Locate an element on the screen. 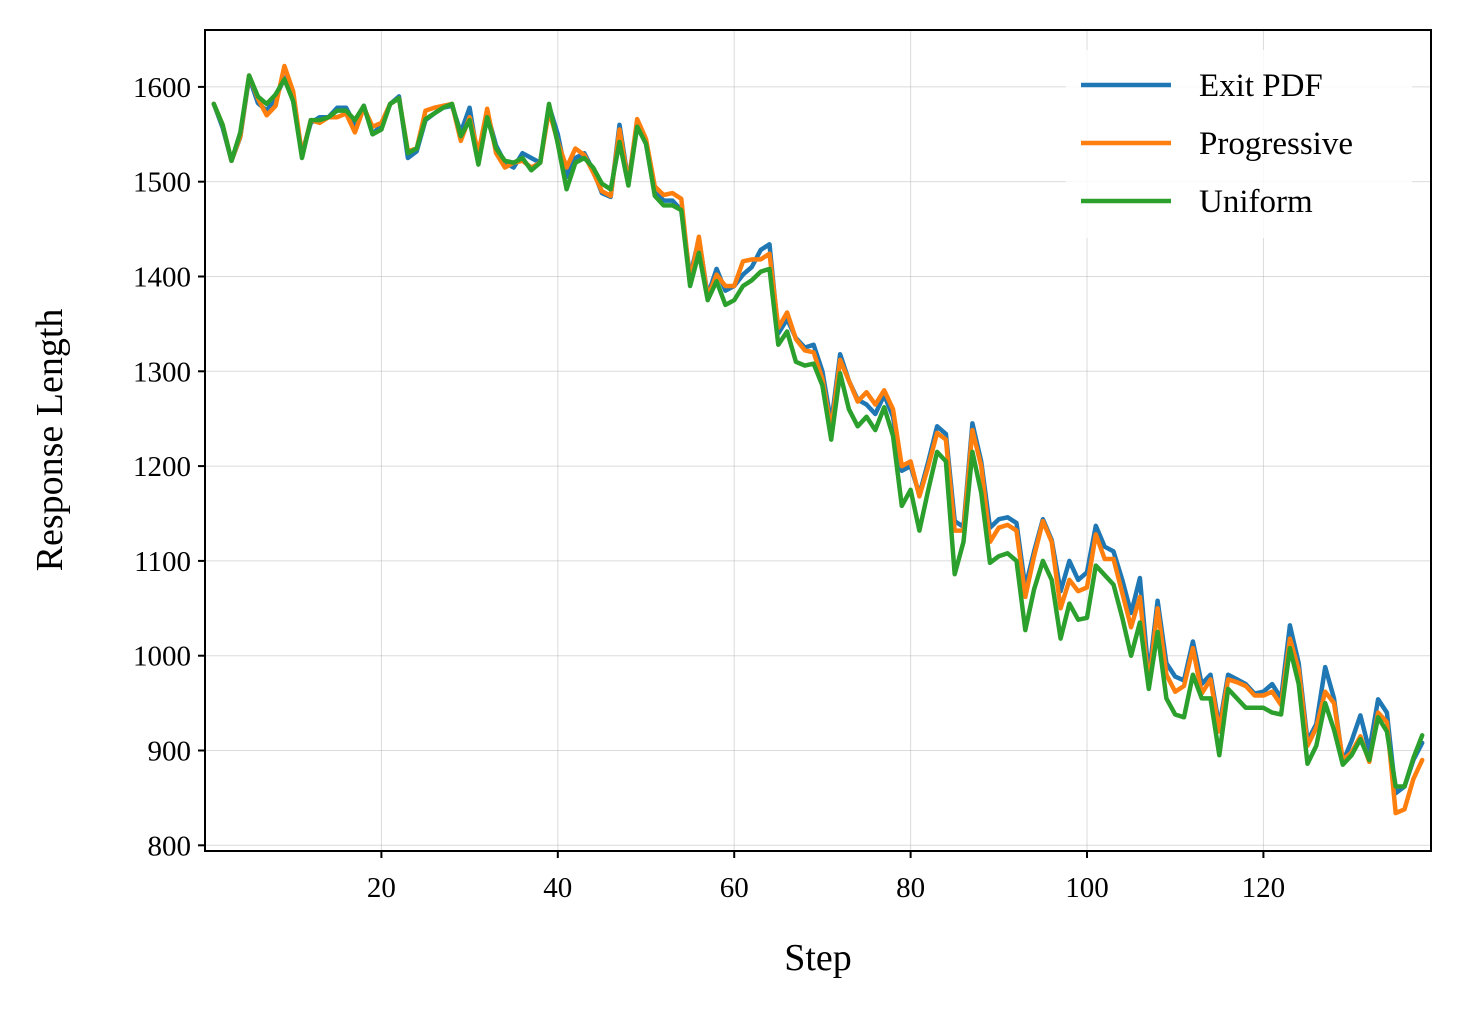 The width and height of the screenshot is (1460, 1011). x-tick-label: 80 is located at coordinates (910, 888).